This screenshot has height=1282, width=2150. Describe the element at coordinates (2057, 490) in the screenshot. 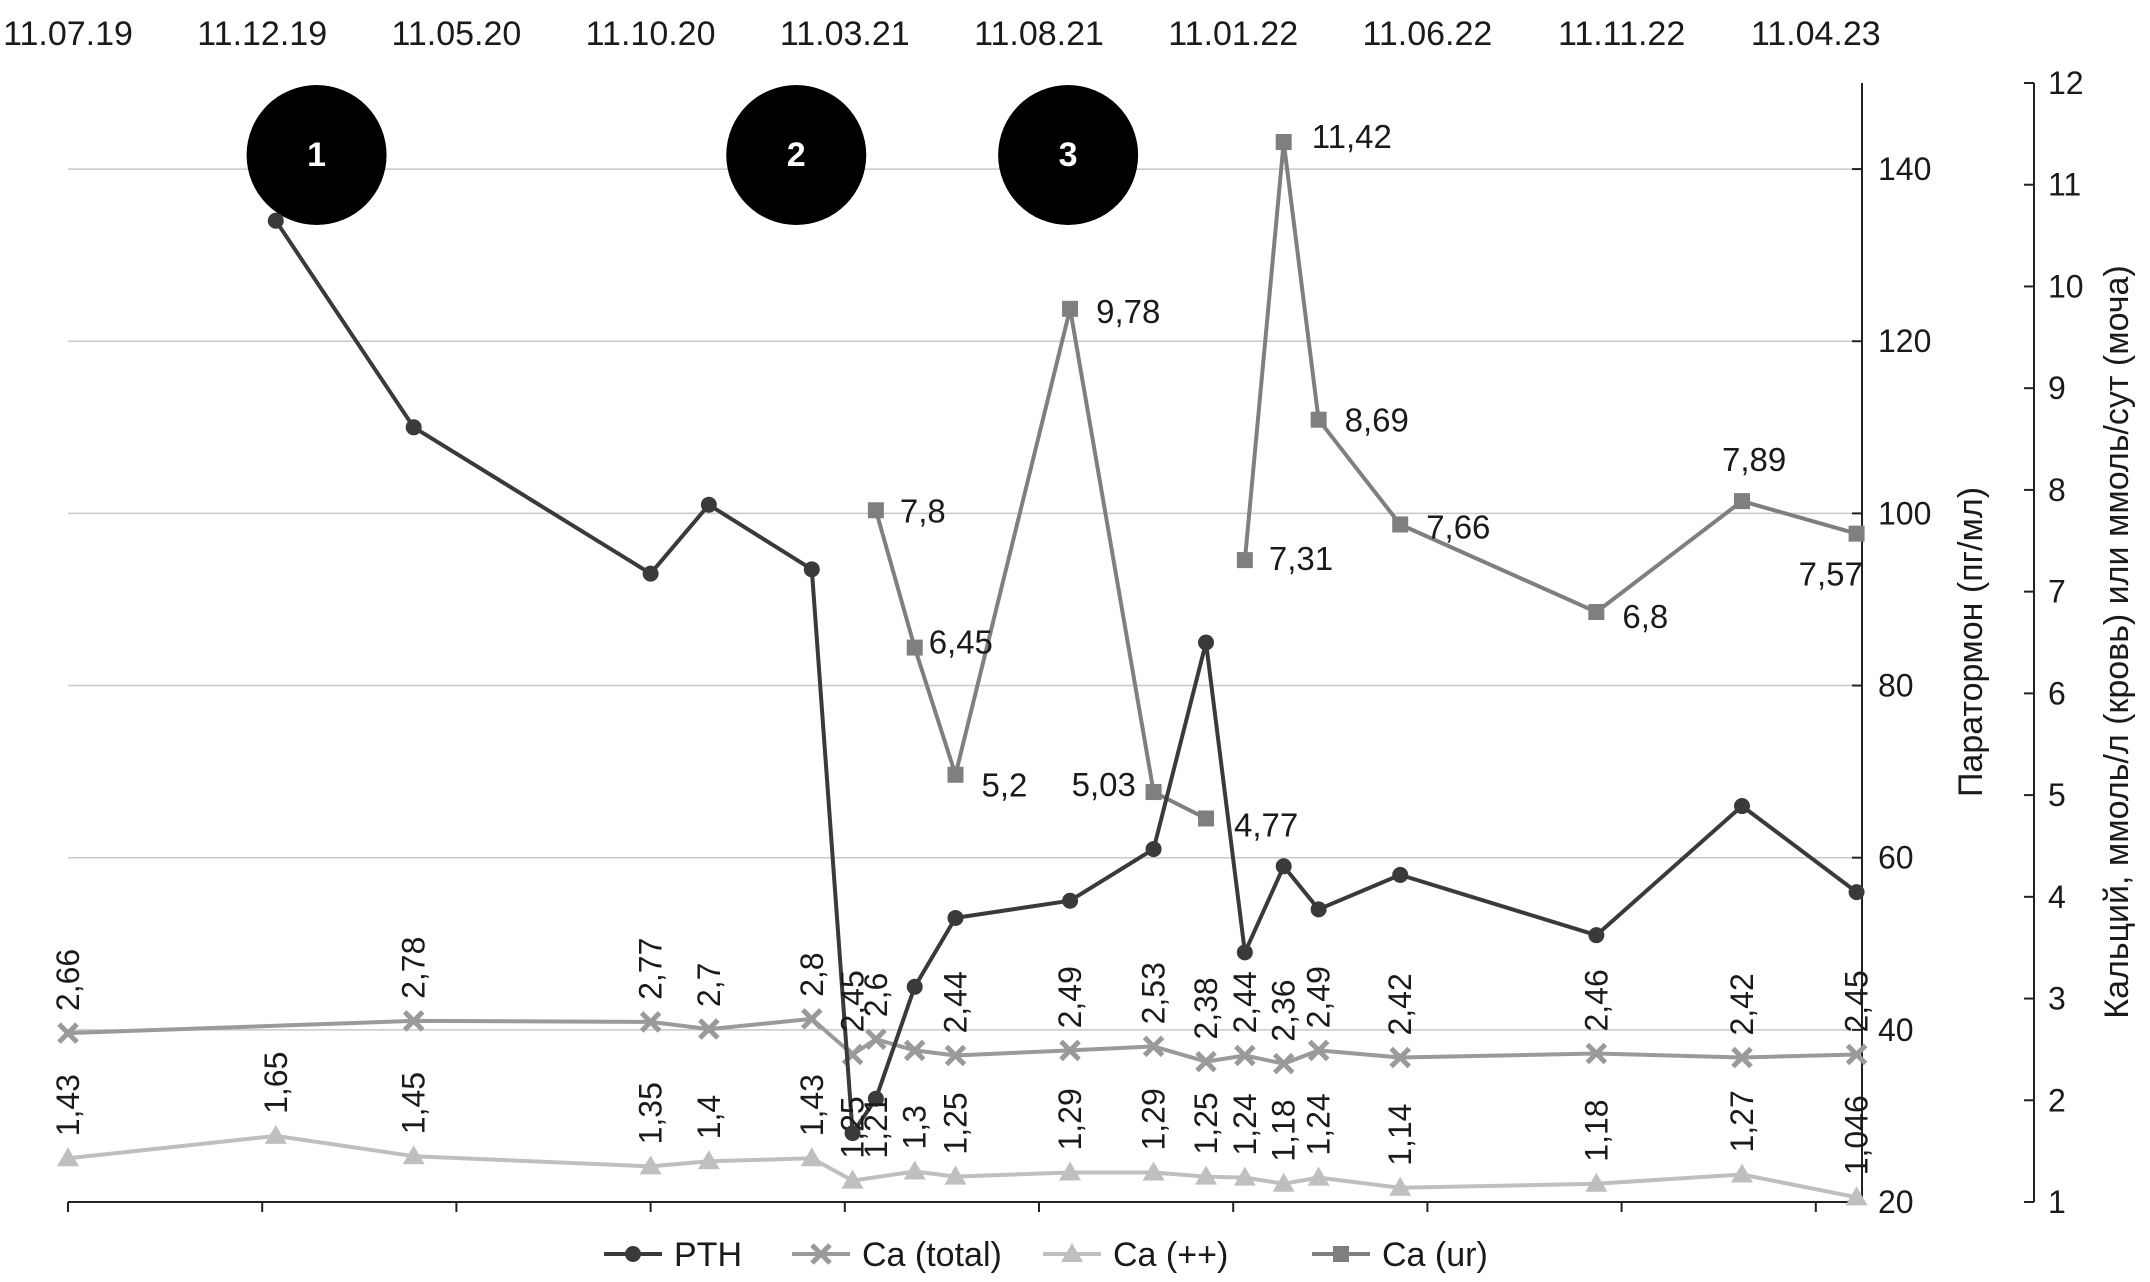

I see `right-y-tick-label: 8` at that location.